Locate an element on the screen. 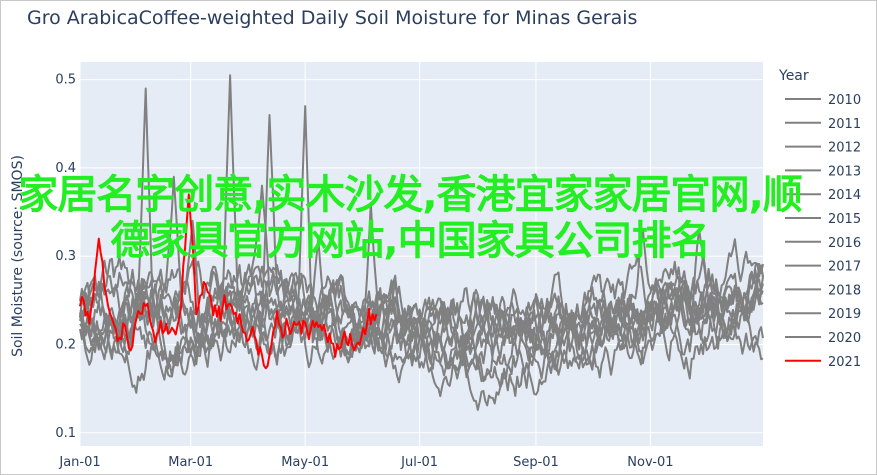 This screenshot has width=877, height=475. x-ticks: Jan-01 Mar-01 May-01 Jul-01 Sep-01 Nov-01 is located at coordinates (365, 462).